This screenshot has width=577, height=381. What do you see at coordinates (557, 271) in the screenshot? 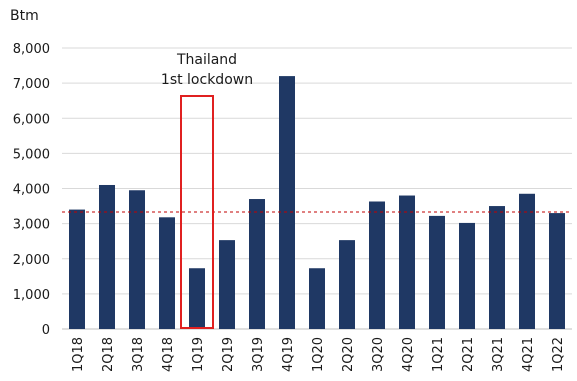
I see `bar-1Q22` at bounding box center [557, 271].